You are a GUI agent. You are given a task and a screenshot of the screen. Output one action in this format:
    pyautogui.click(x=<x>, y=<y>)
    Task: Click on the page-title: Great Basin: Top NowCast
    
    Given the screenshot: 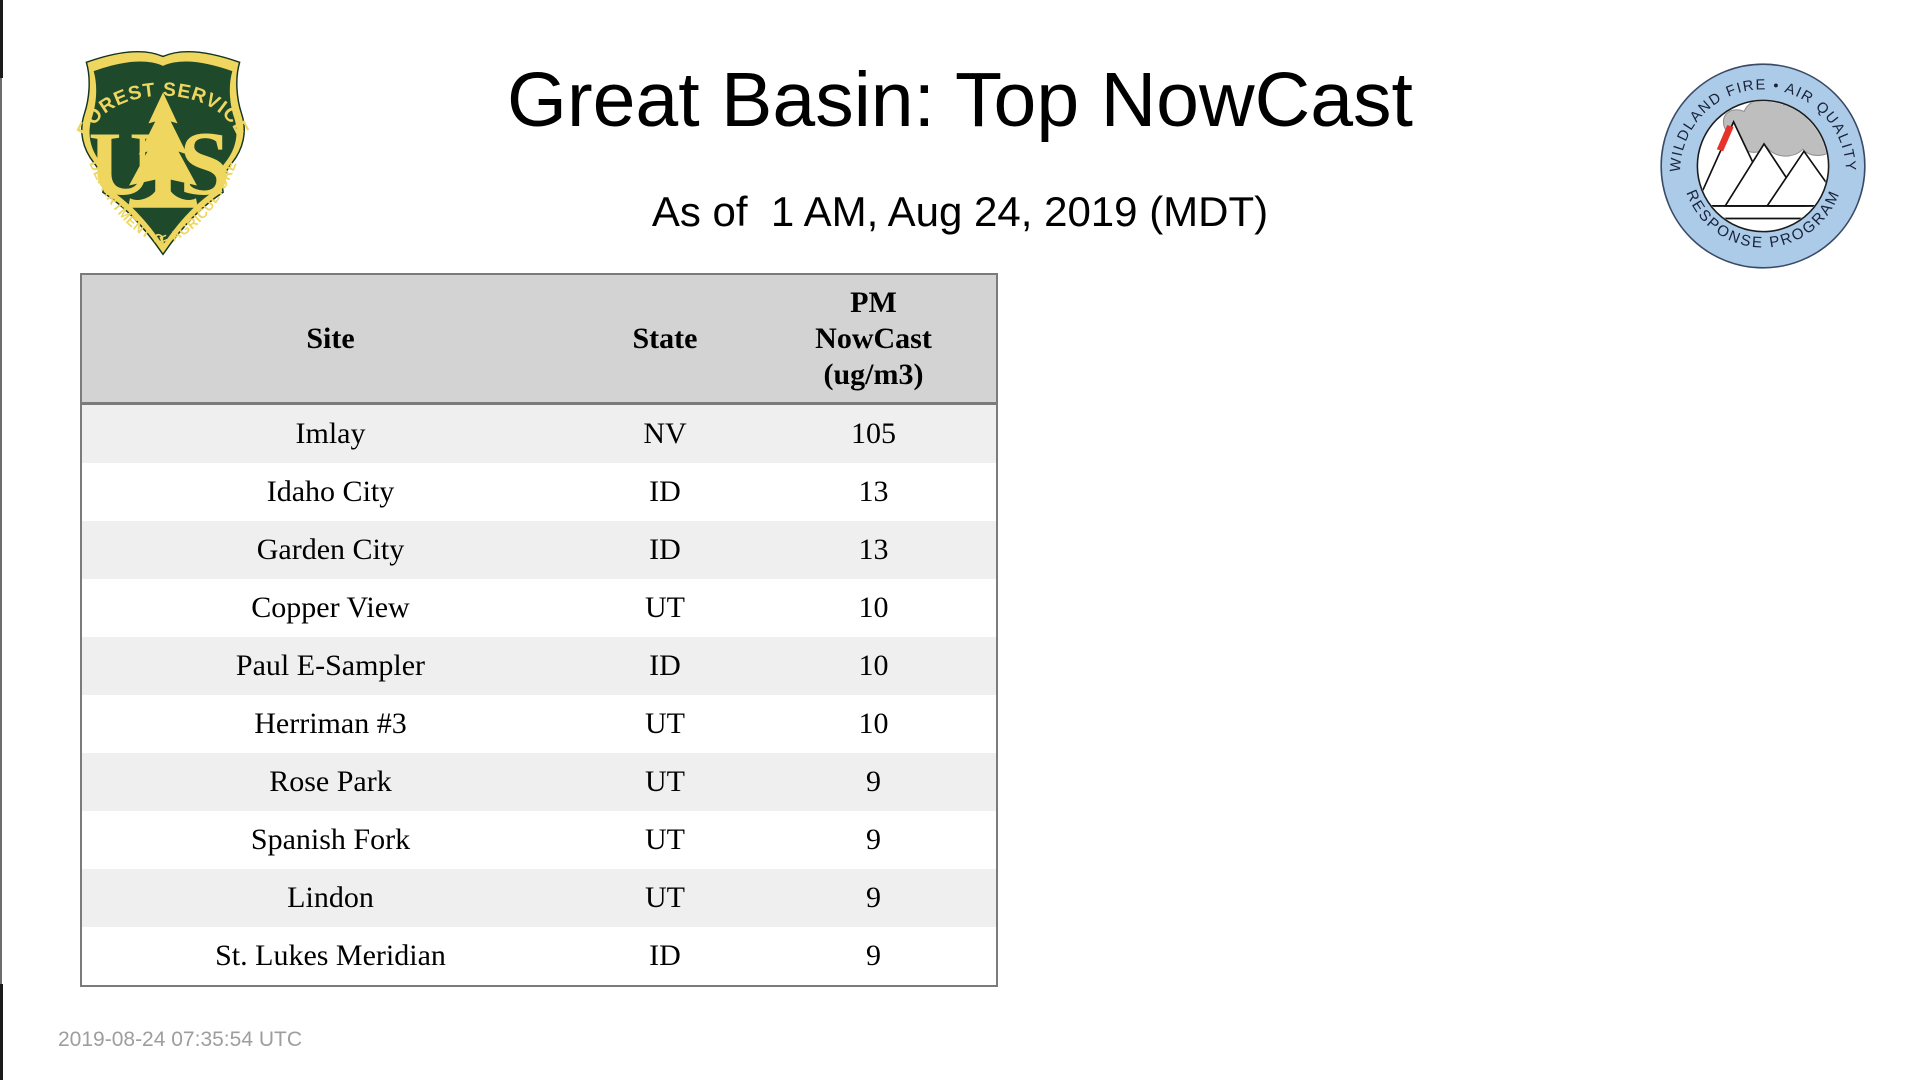 What is the action you would take?
    pyautogui.click(x=960, y=100)
    